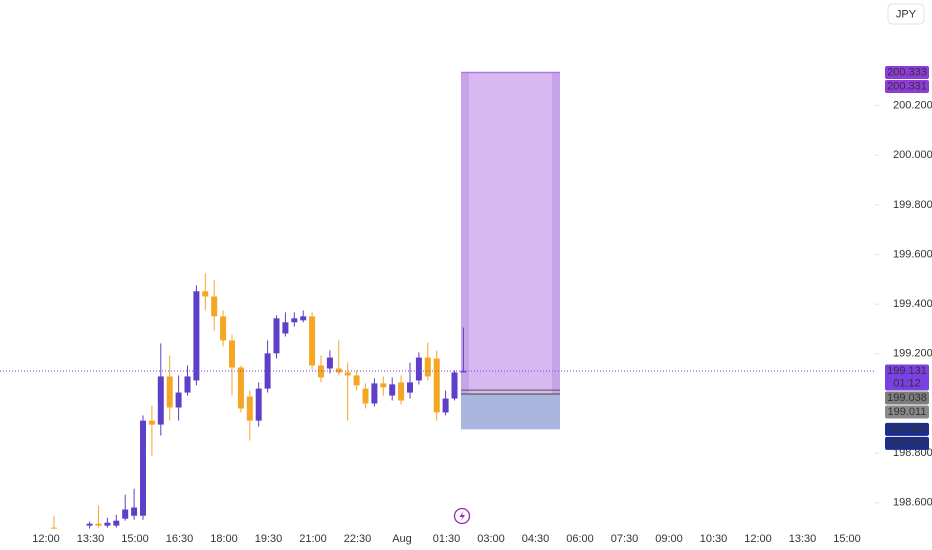  I want to click on event-icon-bolt, so click(462, 516).